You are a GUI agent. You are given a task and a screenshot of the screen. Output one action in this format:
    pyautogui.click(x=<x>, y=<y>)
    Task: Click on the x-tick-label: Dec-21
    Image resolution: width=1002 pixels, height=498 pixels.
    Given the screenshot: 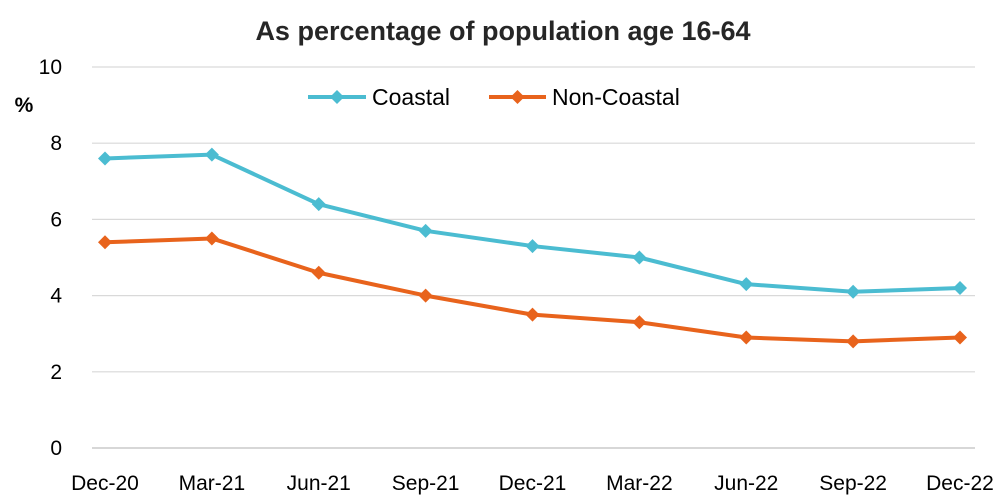 What is the action you would take?
    pyautogui.click(x=533, y=483)
    